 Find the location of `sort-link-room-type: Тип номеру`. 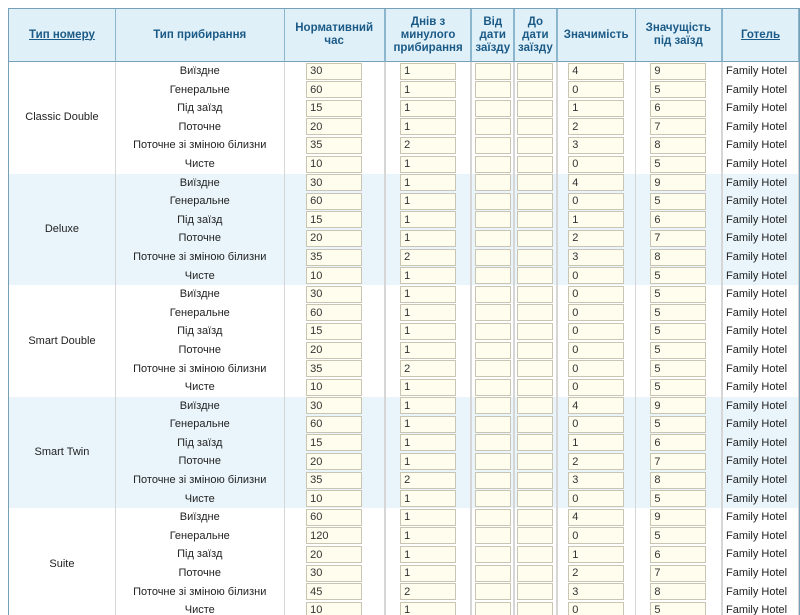

sort-link-room-type: Тип номеру is located at coordinates (62, 34).